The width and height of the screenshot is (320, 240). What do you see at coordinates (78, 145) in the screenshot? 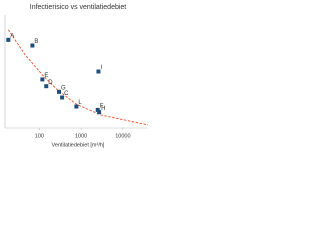
I see `x-axis-label: Ventilatiedebiet [m³/h]` at bounding box center [78, 145].